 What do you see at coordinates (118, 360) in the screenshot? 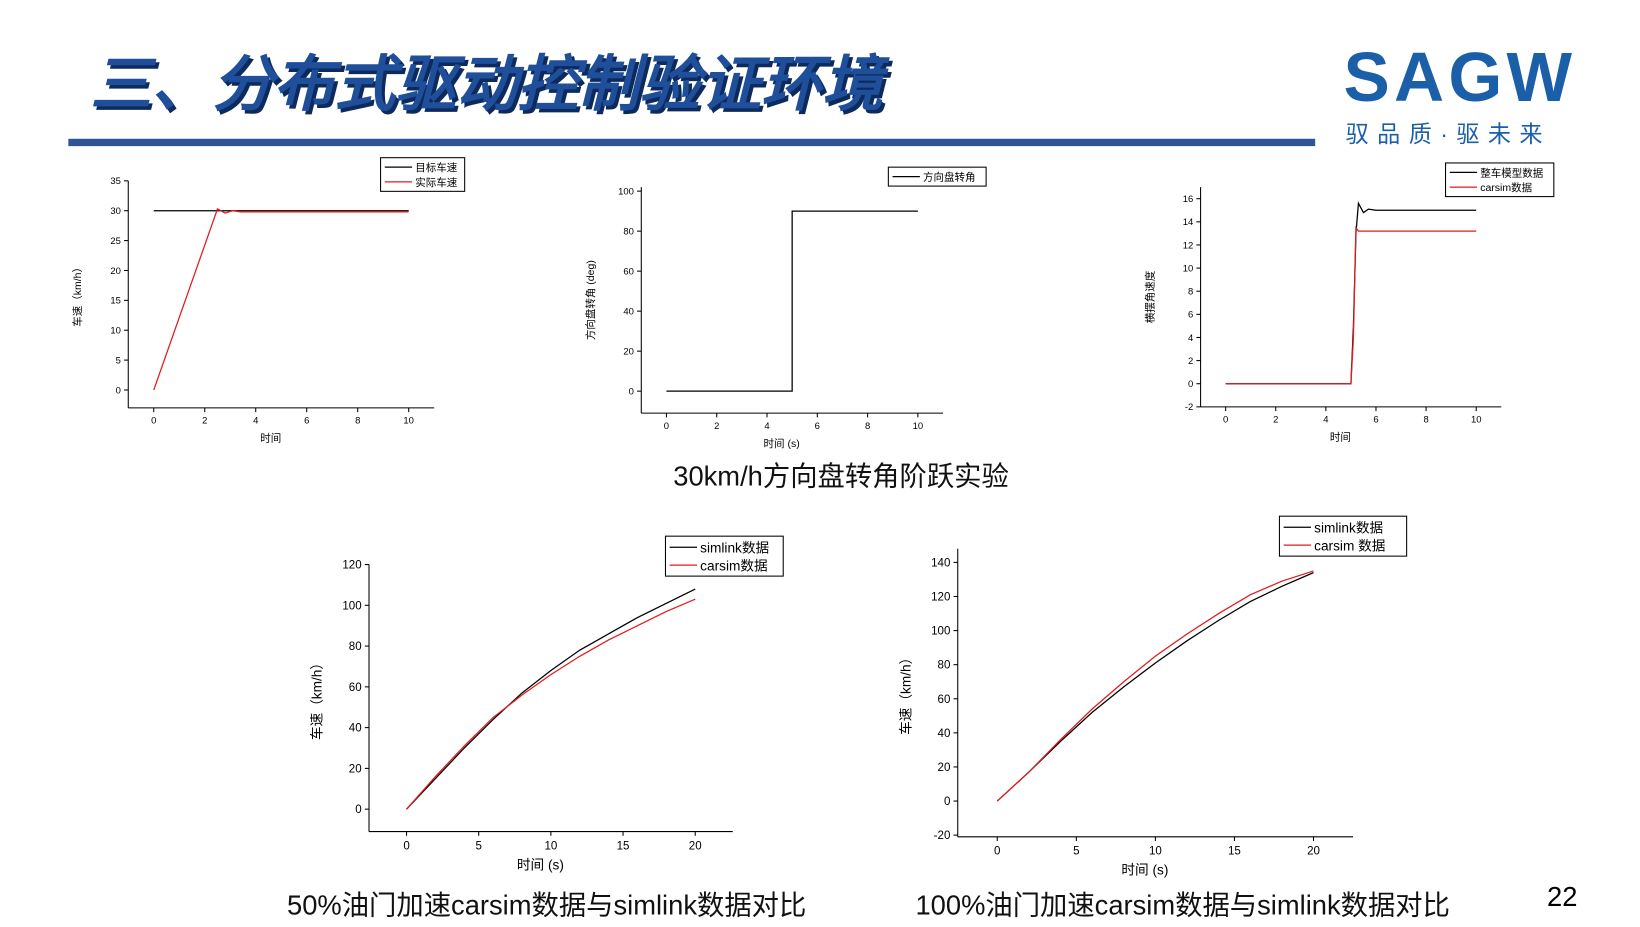
I see `y-tick-label: 5` at bounding box center [118, 360].